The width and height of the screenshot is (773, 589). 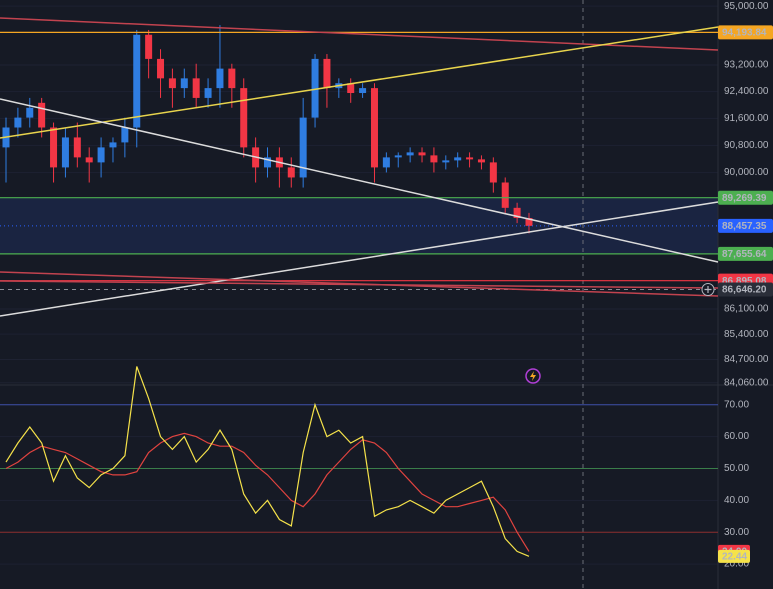 I want to click on zone-layer, so click(x=359, y=225).